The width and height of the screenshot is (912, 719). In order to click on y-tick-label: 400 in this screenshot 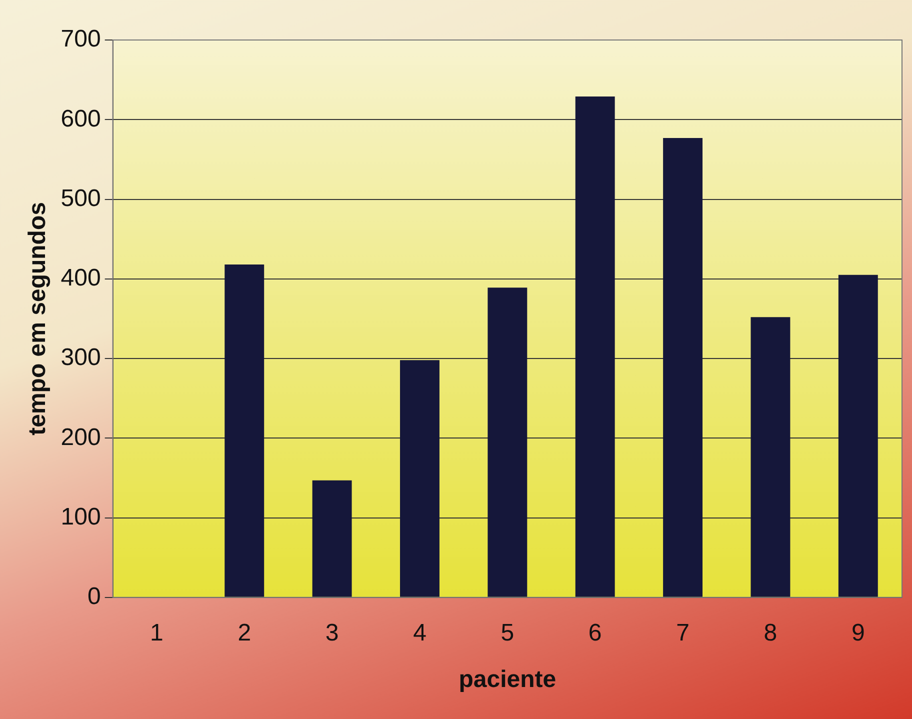, I will do `click(80, 278)`.